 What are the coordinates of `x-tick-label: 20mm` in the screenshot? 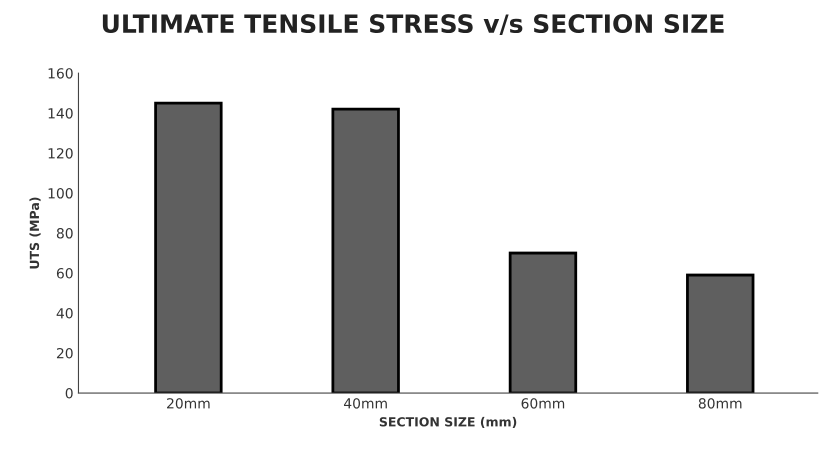 It's located at (188, 403).